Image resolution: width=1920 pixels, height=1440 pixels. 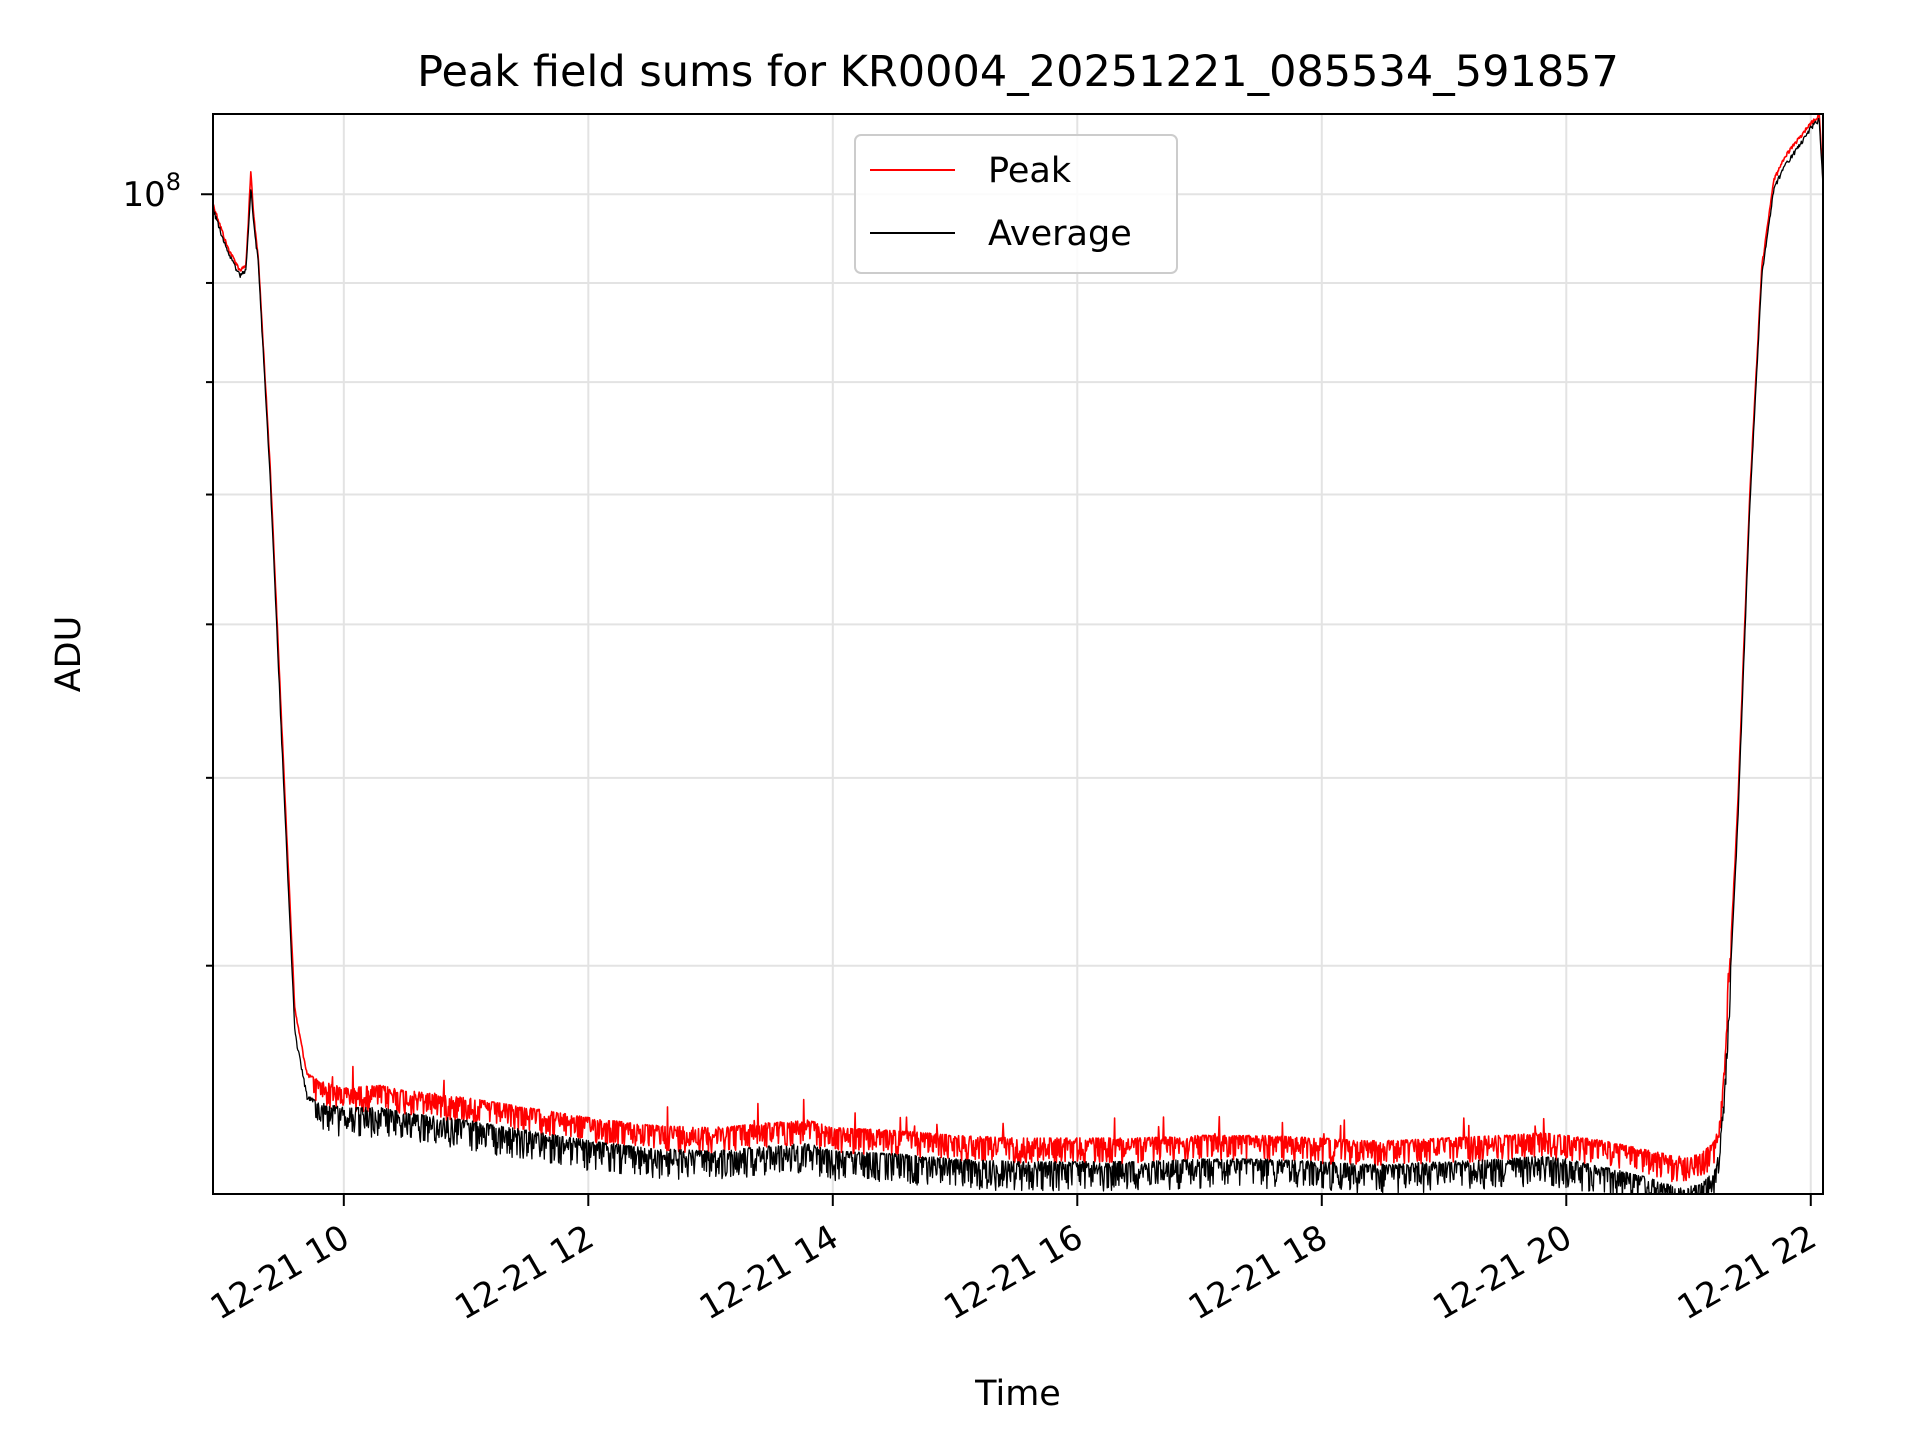 I want to click on x-axis-label: Time, so click(x=1017, y=1394).